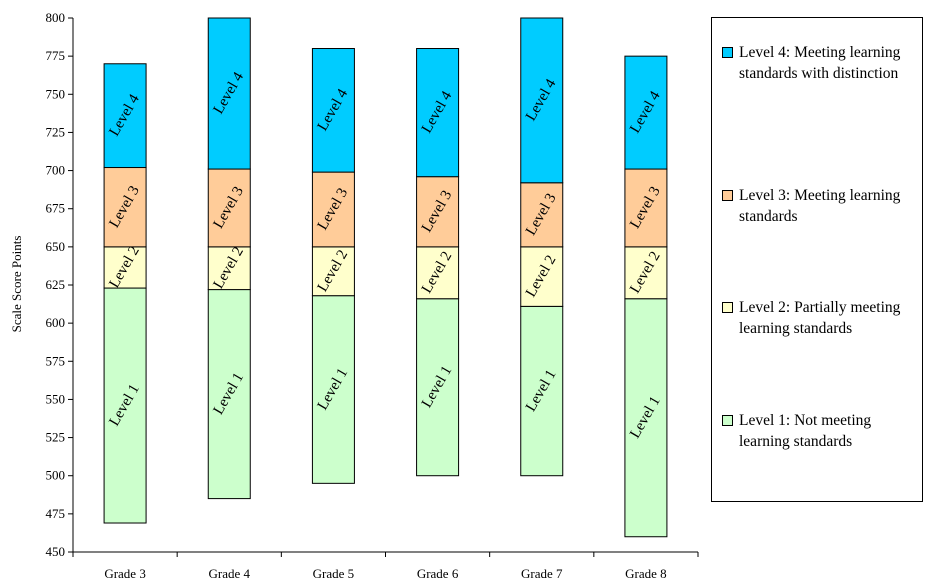 Image resolution: width=925 pixels, height=586 pixels. I want to click on y-tick-label: 500, so click(56, 475).